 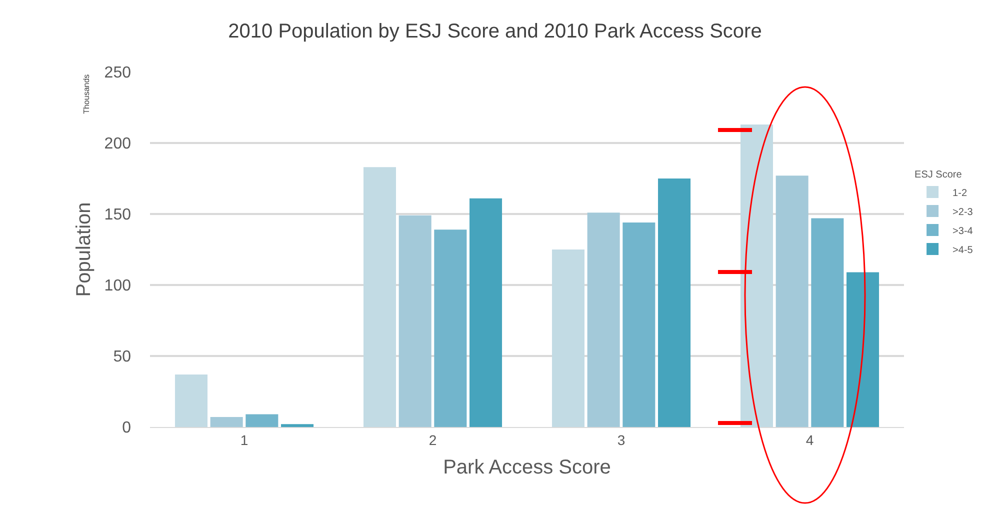 What do you see at coordinates (118, 215) in the screenshot?
I see `y-tick-label: 150` at bounding box center [118, 215].